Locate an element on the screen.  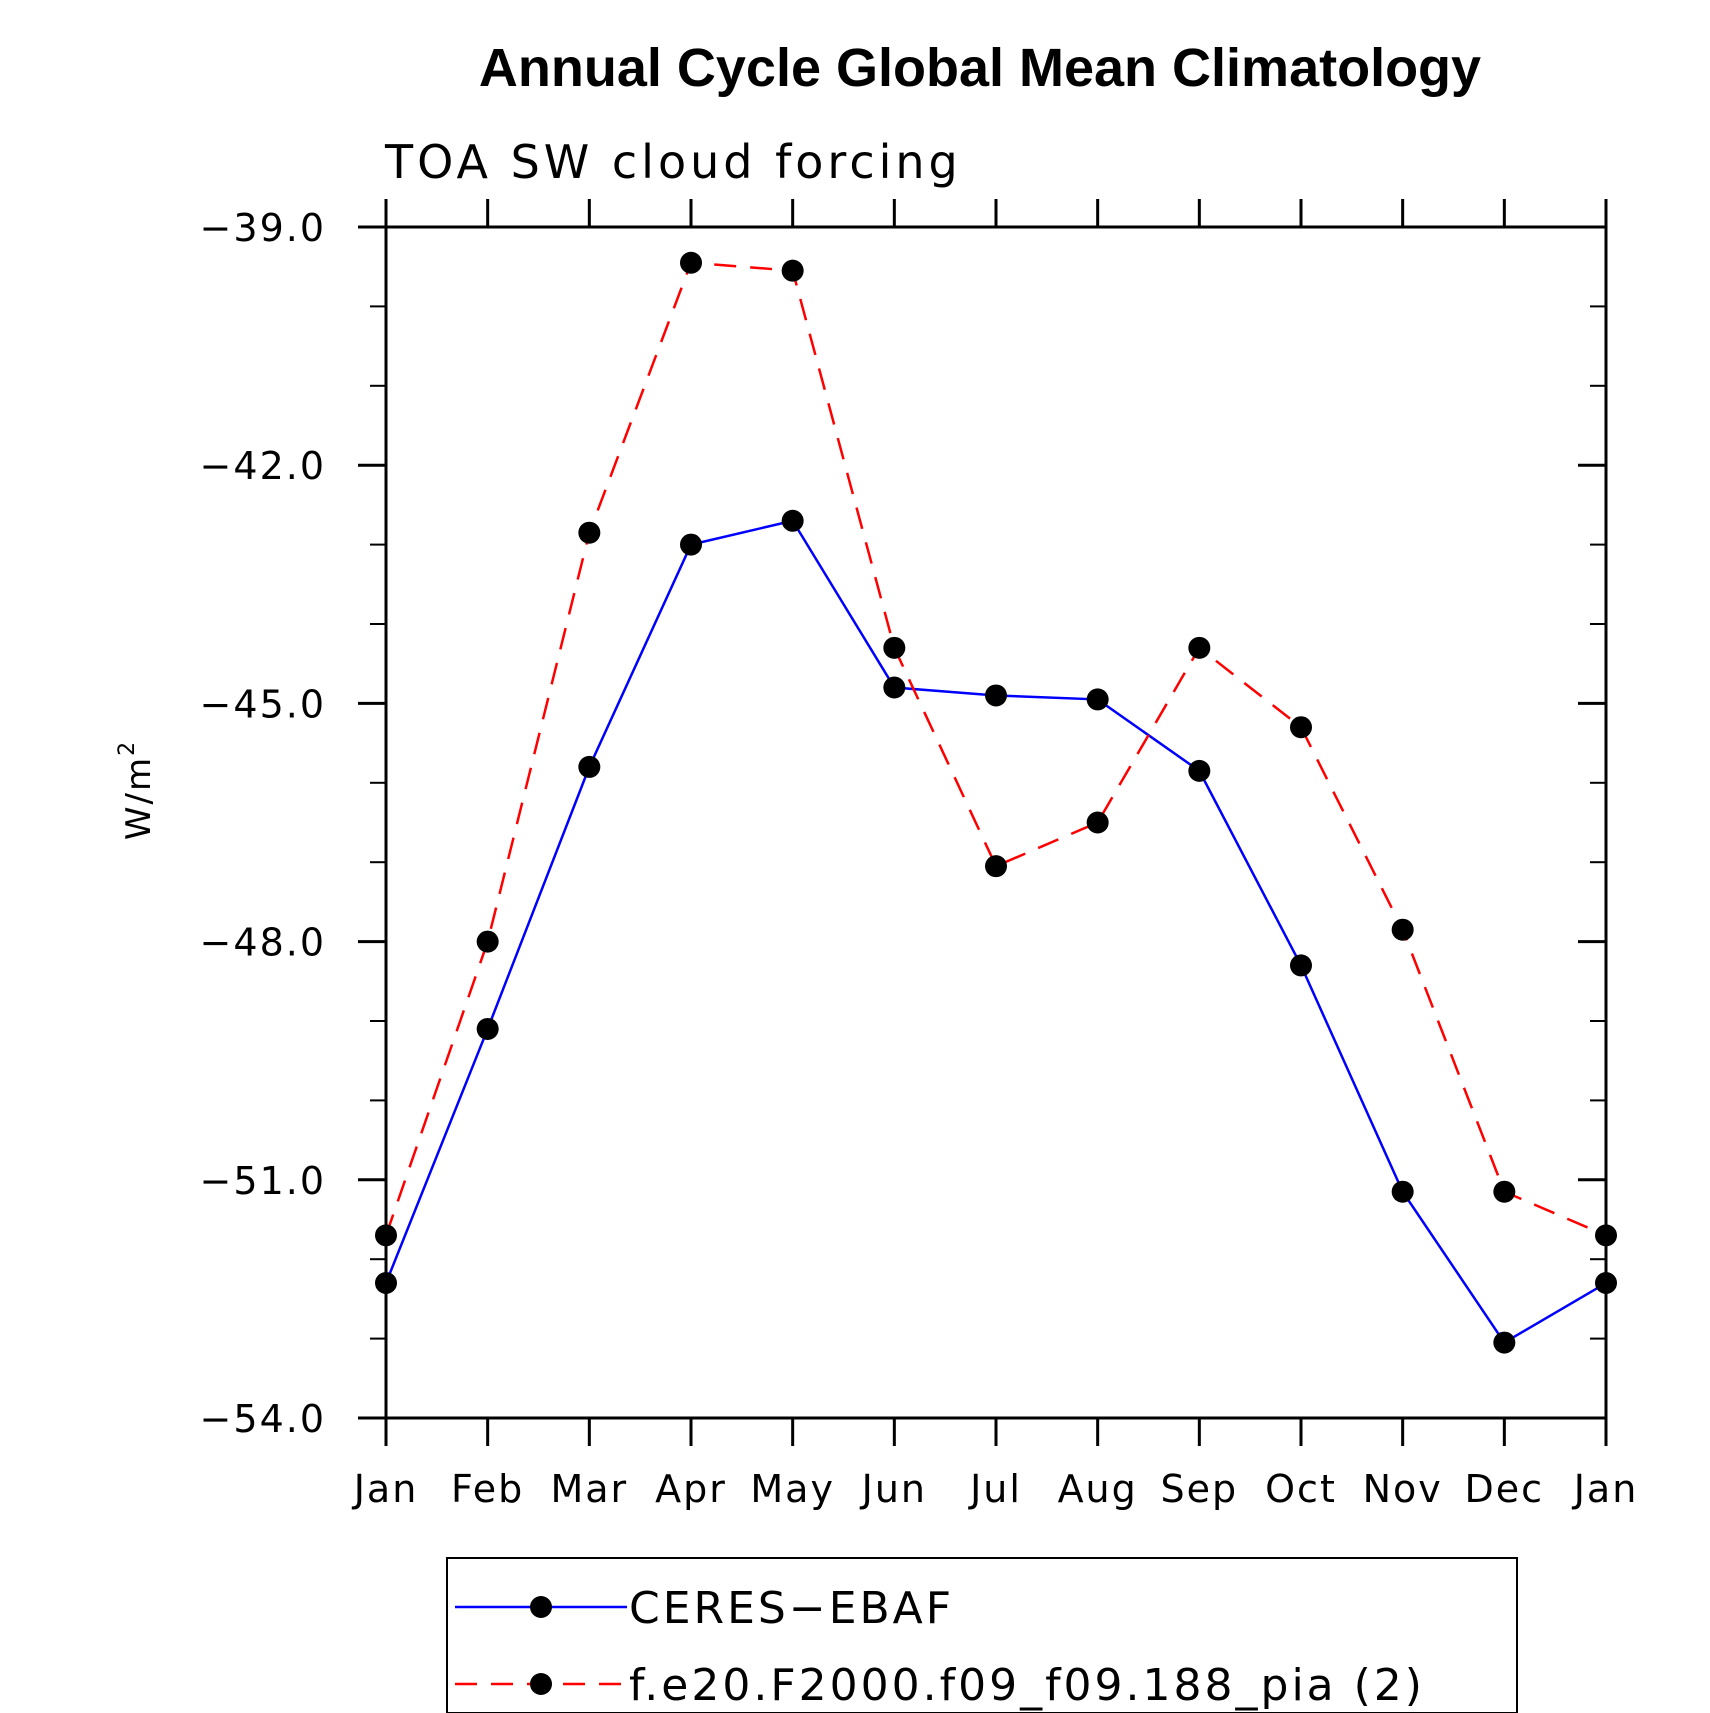
x-tick-label: Aug is located at coordinates (1098, 1489).